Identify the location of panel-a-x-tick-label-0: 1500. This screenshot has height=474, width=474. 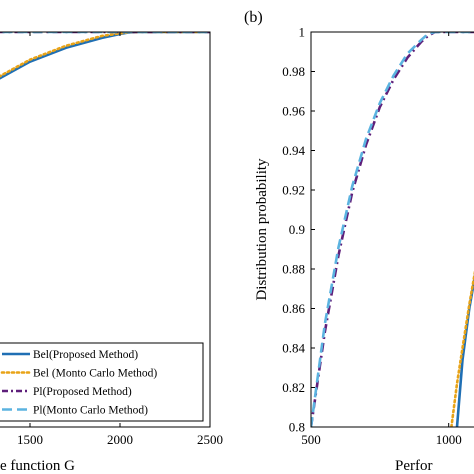
(30, 439).